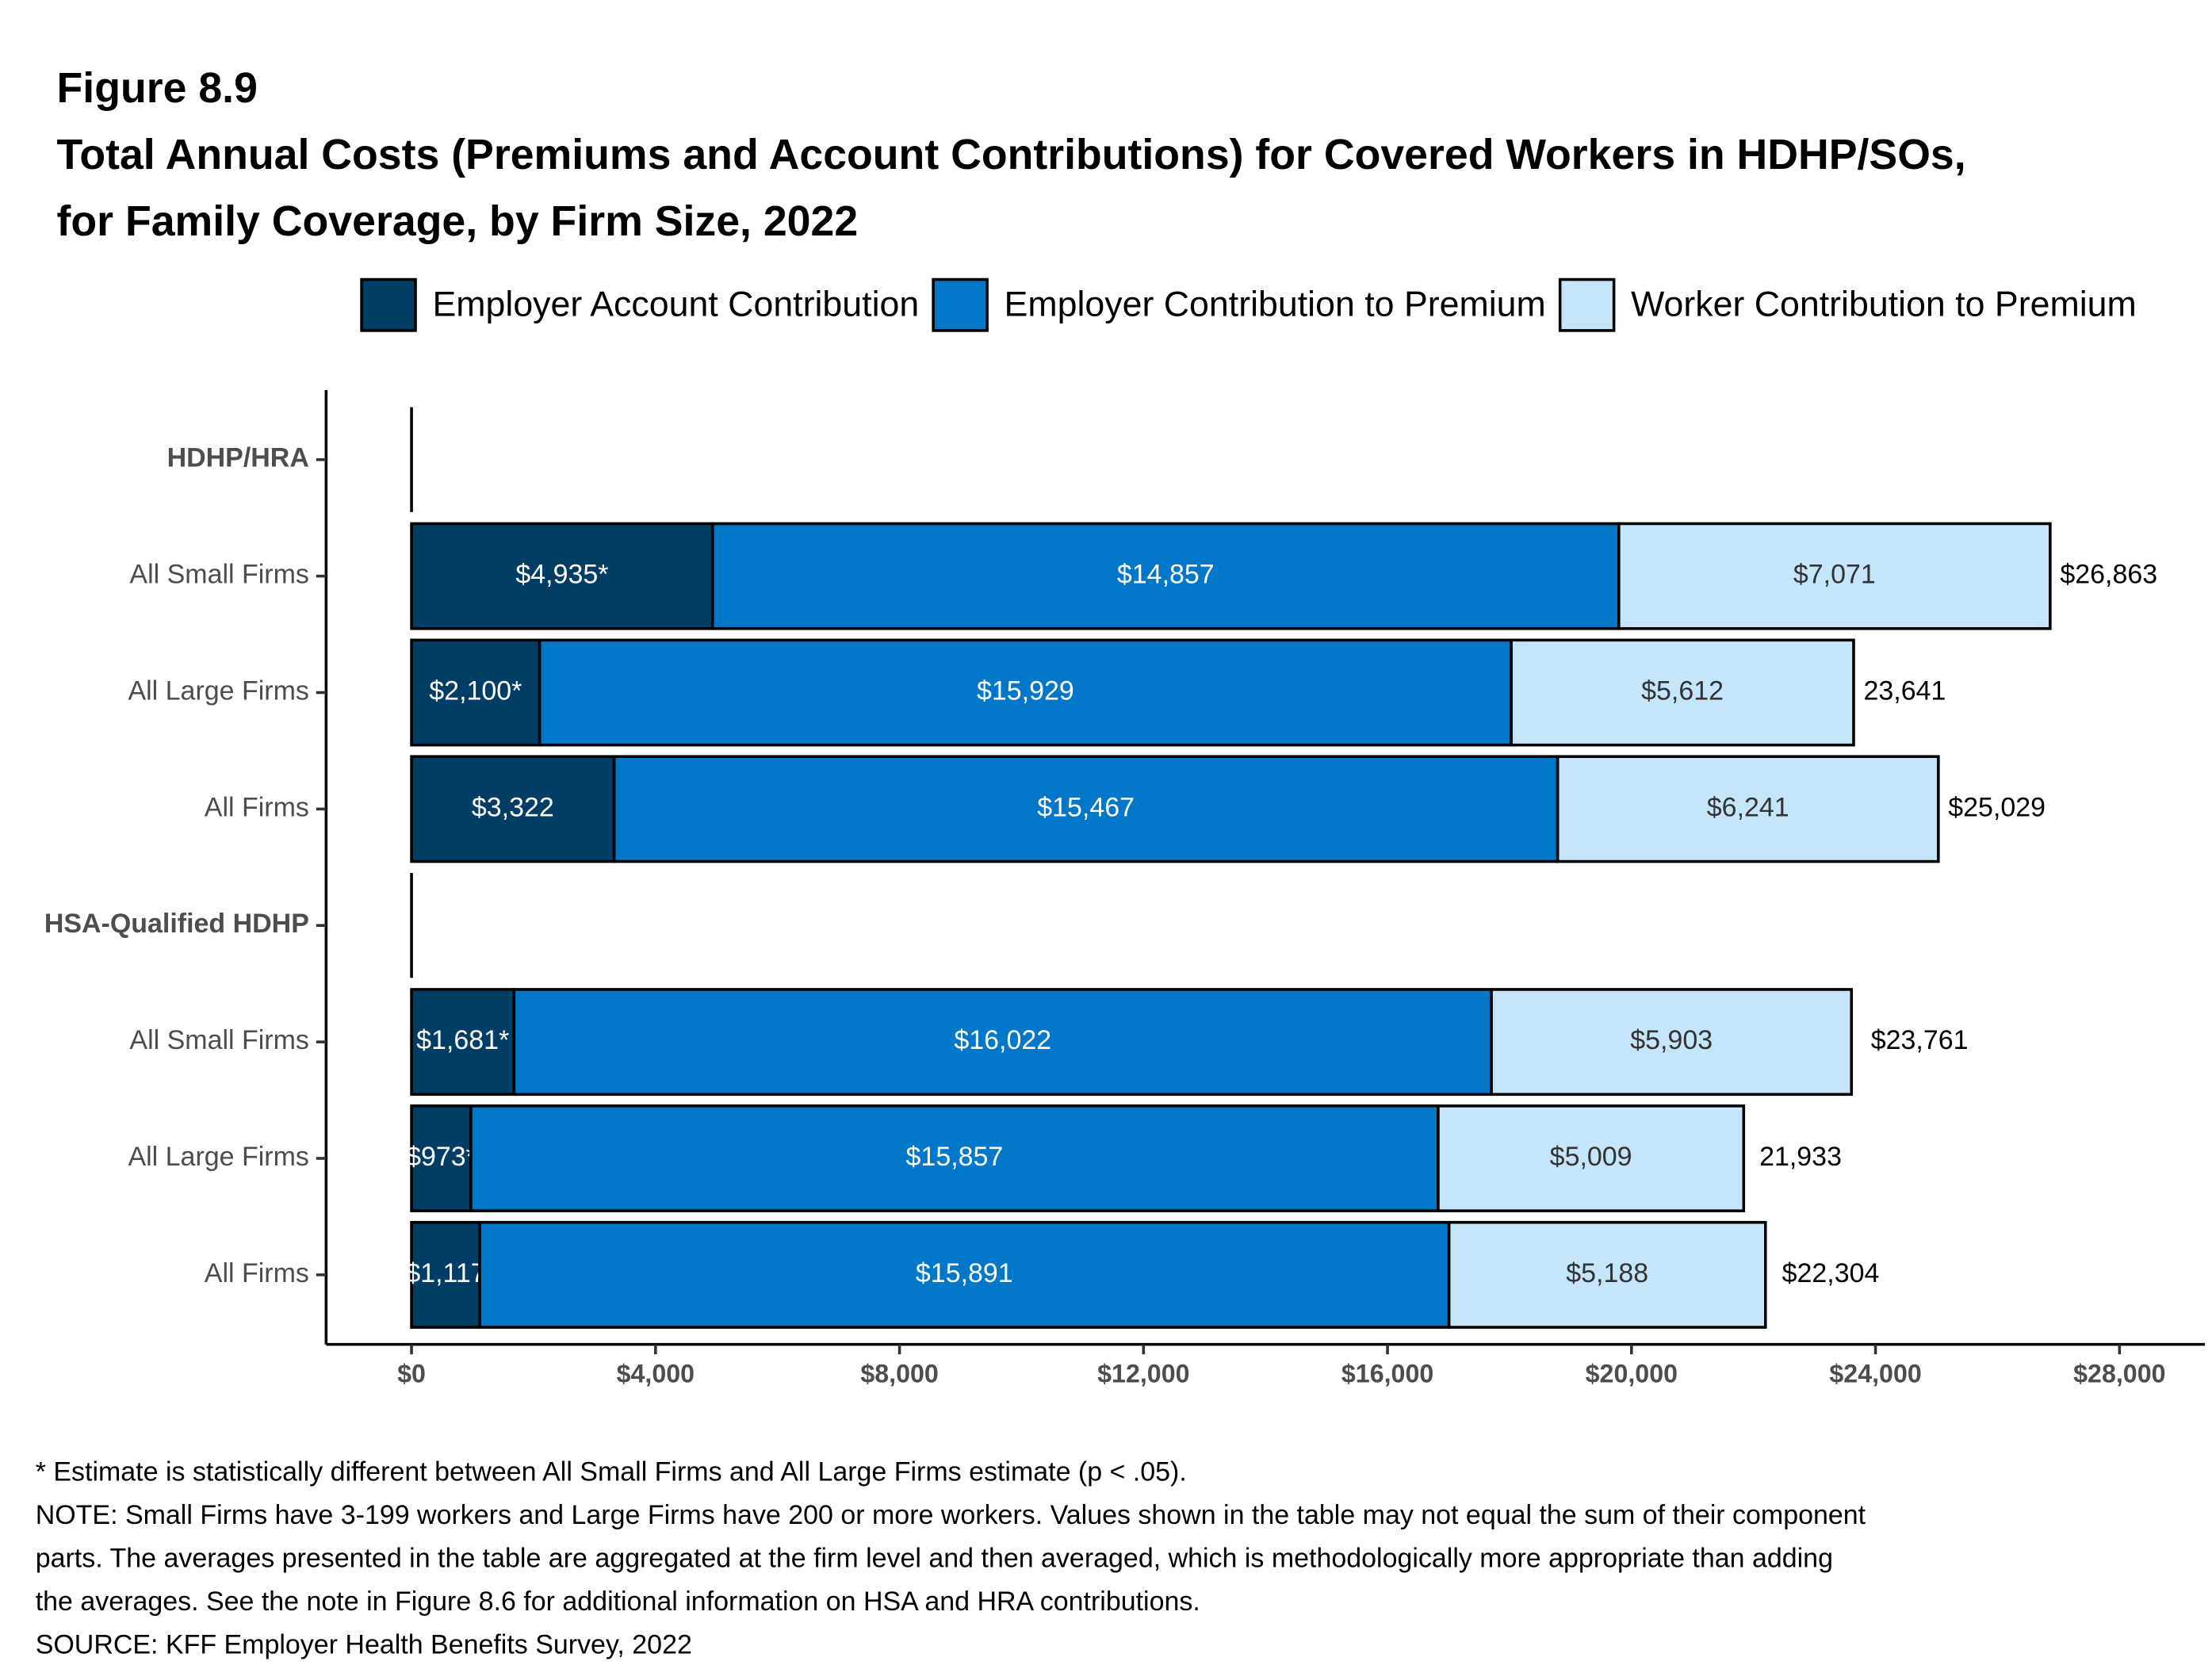 Image resolution: width=2212 pixels, height=1665 pixels. I want to click on figure-label: Figure 8.9, so click(157, 88).